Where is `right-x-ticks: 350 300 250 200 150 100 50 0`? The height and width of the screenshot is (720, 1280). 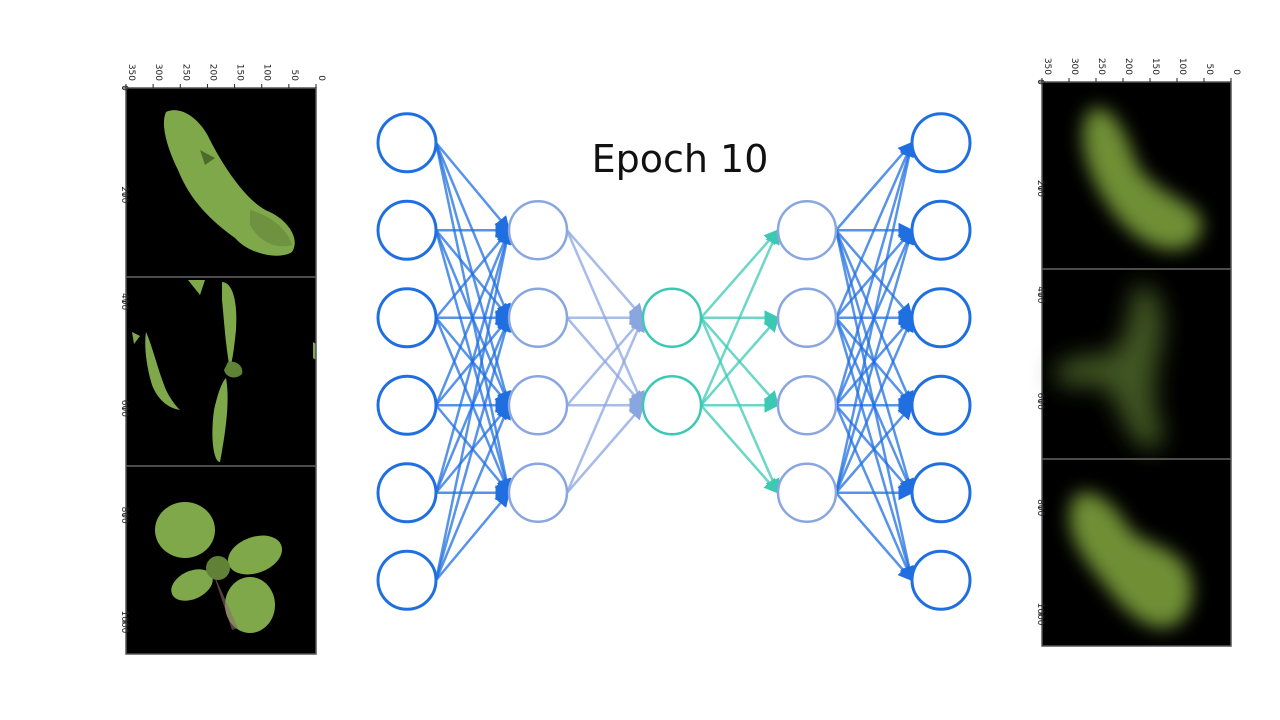 right-x-ticks: 350 300 250 200 150 100 50 0 is located at coordinates (1141, 70).